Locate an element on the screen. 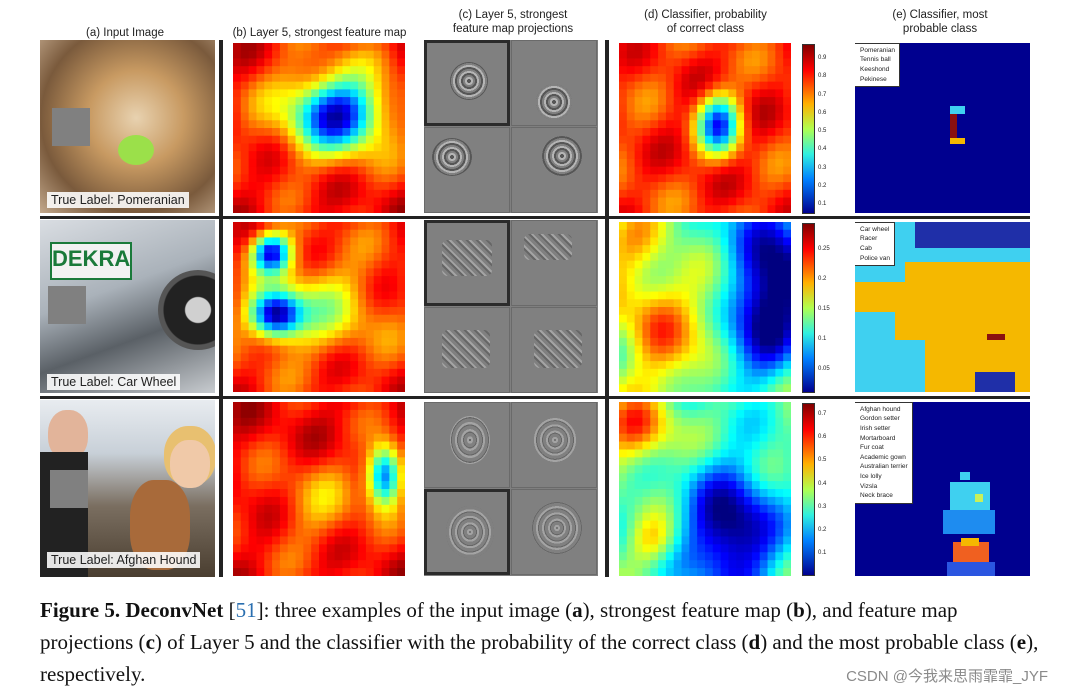 The image size is (1065, 696). projection-pattern is located at coordinates (466, 349).